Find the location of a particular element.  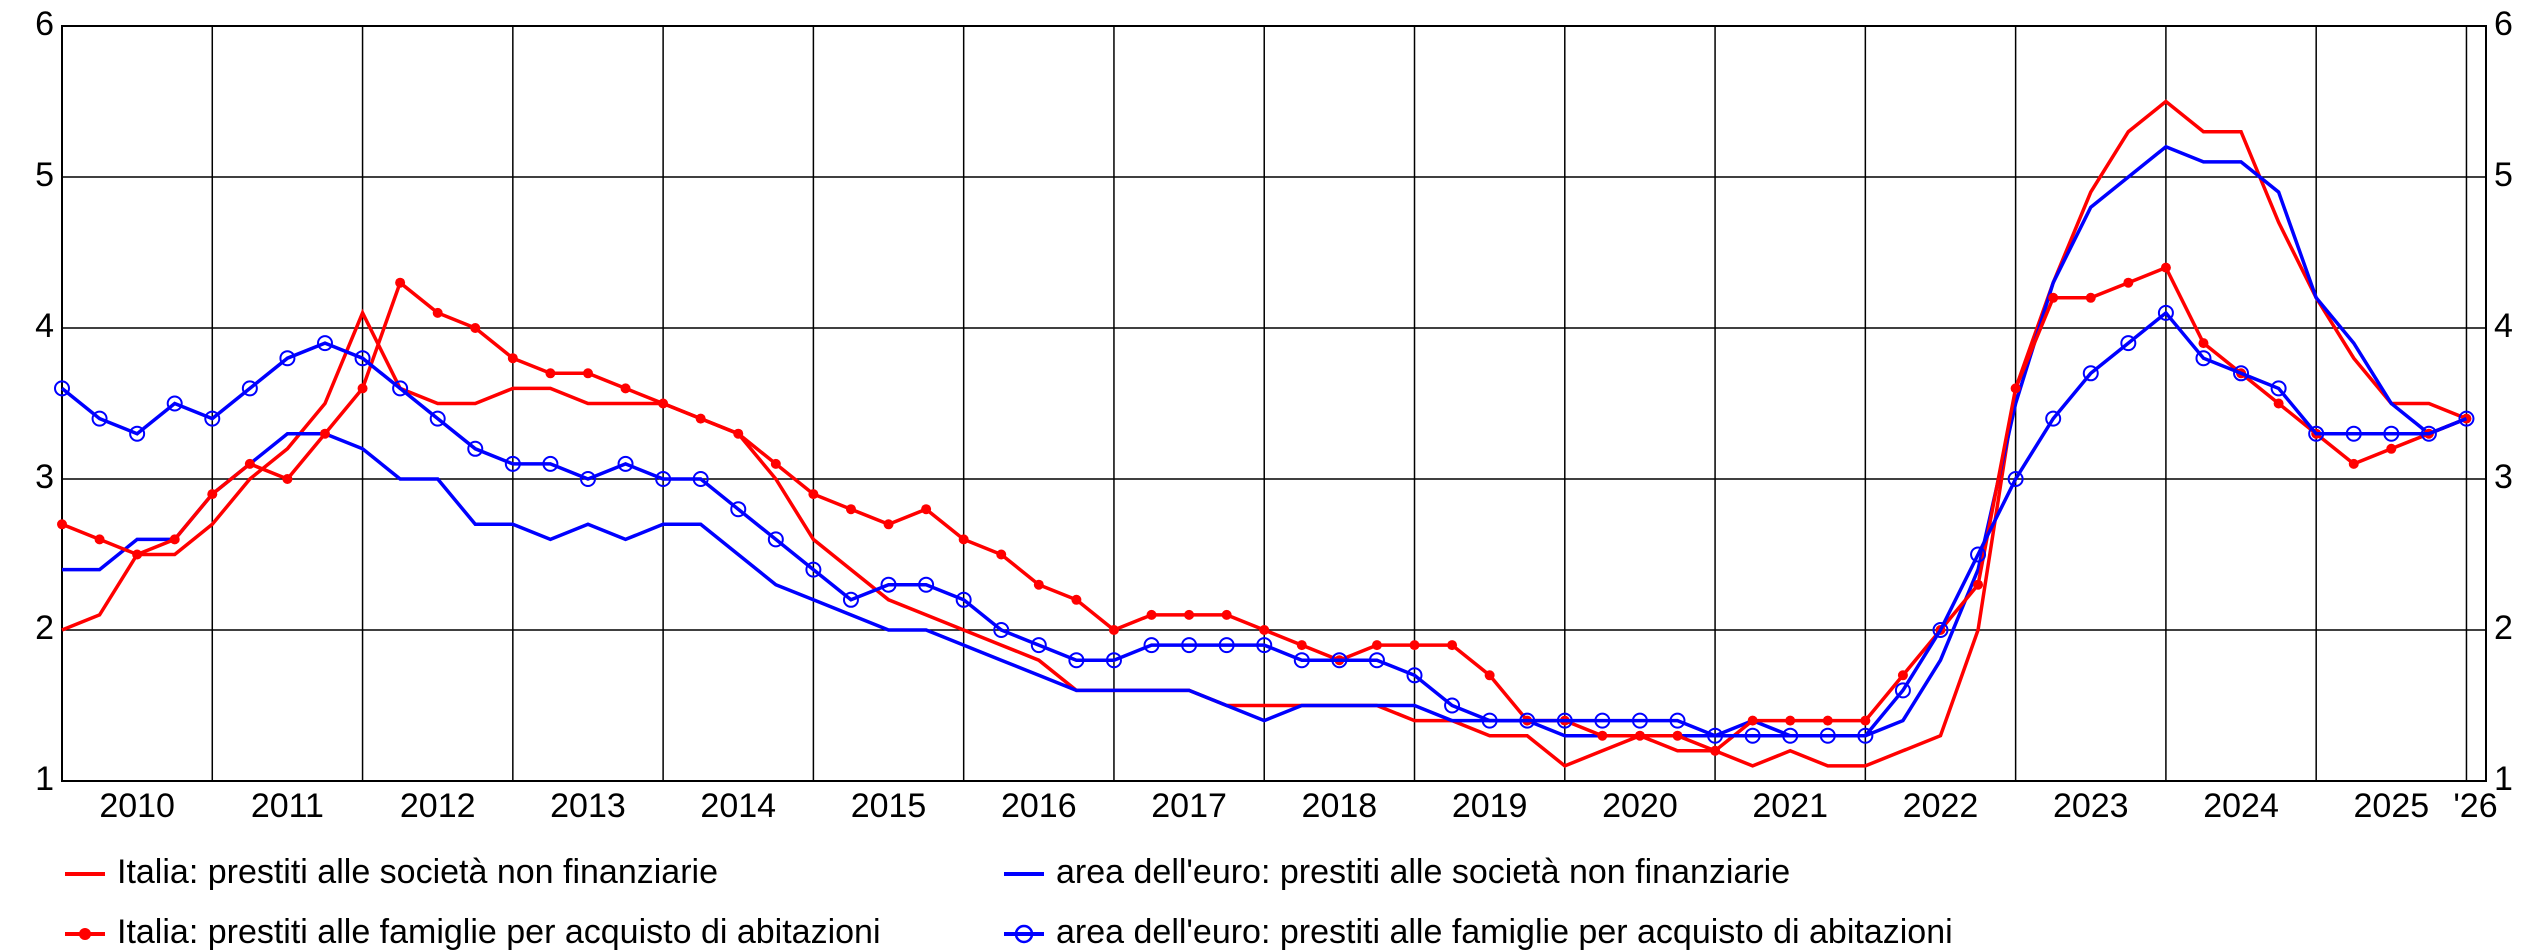

x-tick-label: 2024 is located at coordinates (2241, 806).